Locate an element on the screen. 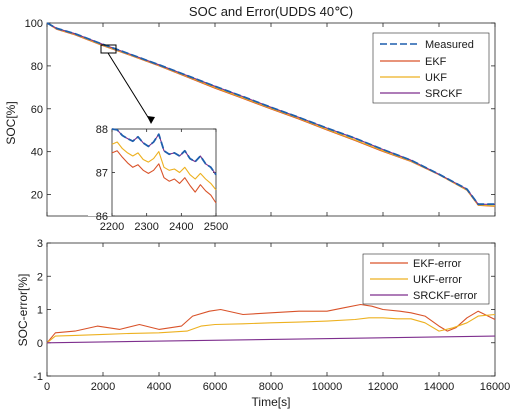  inset-plot-frame is located at coordinates (164, 172).